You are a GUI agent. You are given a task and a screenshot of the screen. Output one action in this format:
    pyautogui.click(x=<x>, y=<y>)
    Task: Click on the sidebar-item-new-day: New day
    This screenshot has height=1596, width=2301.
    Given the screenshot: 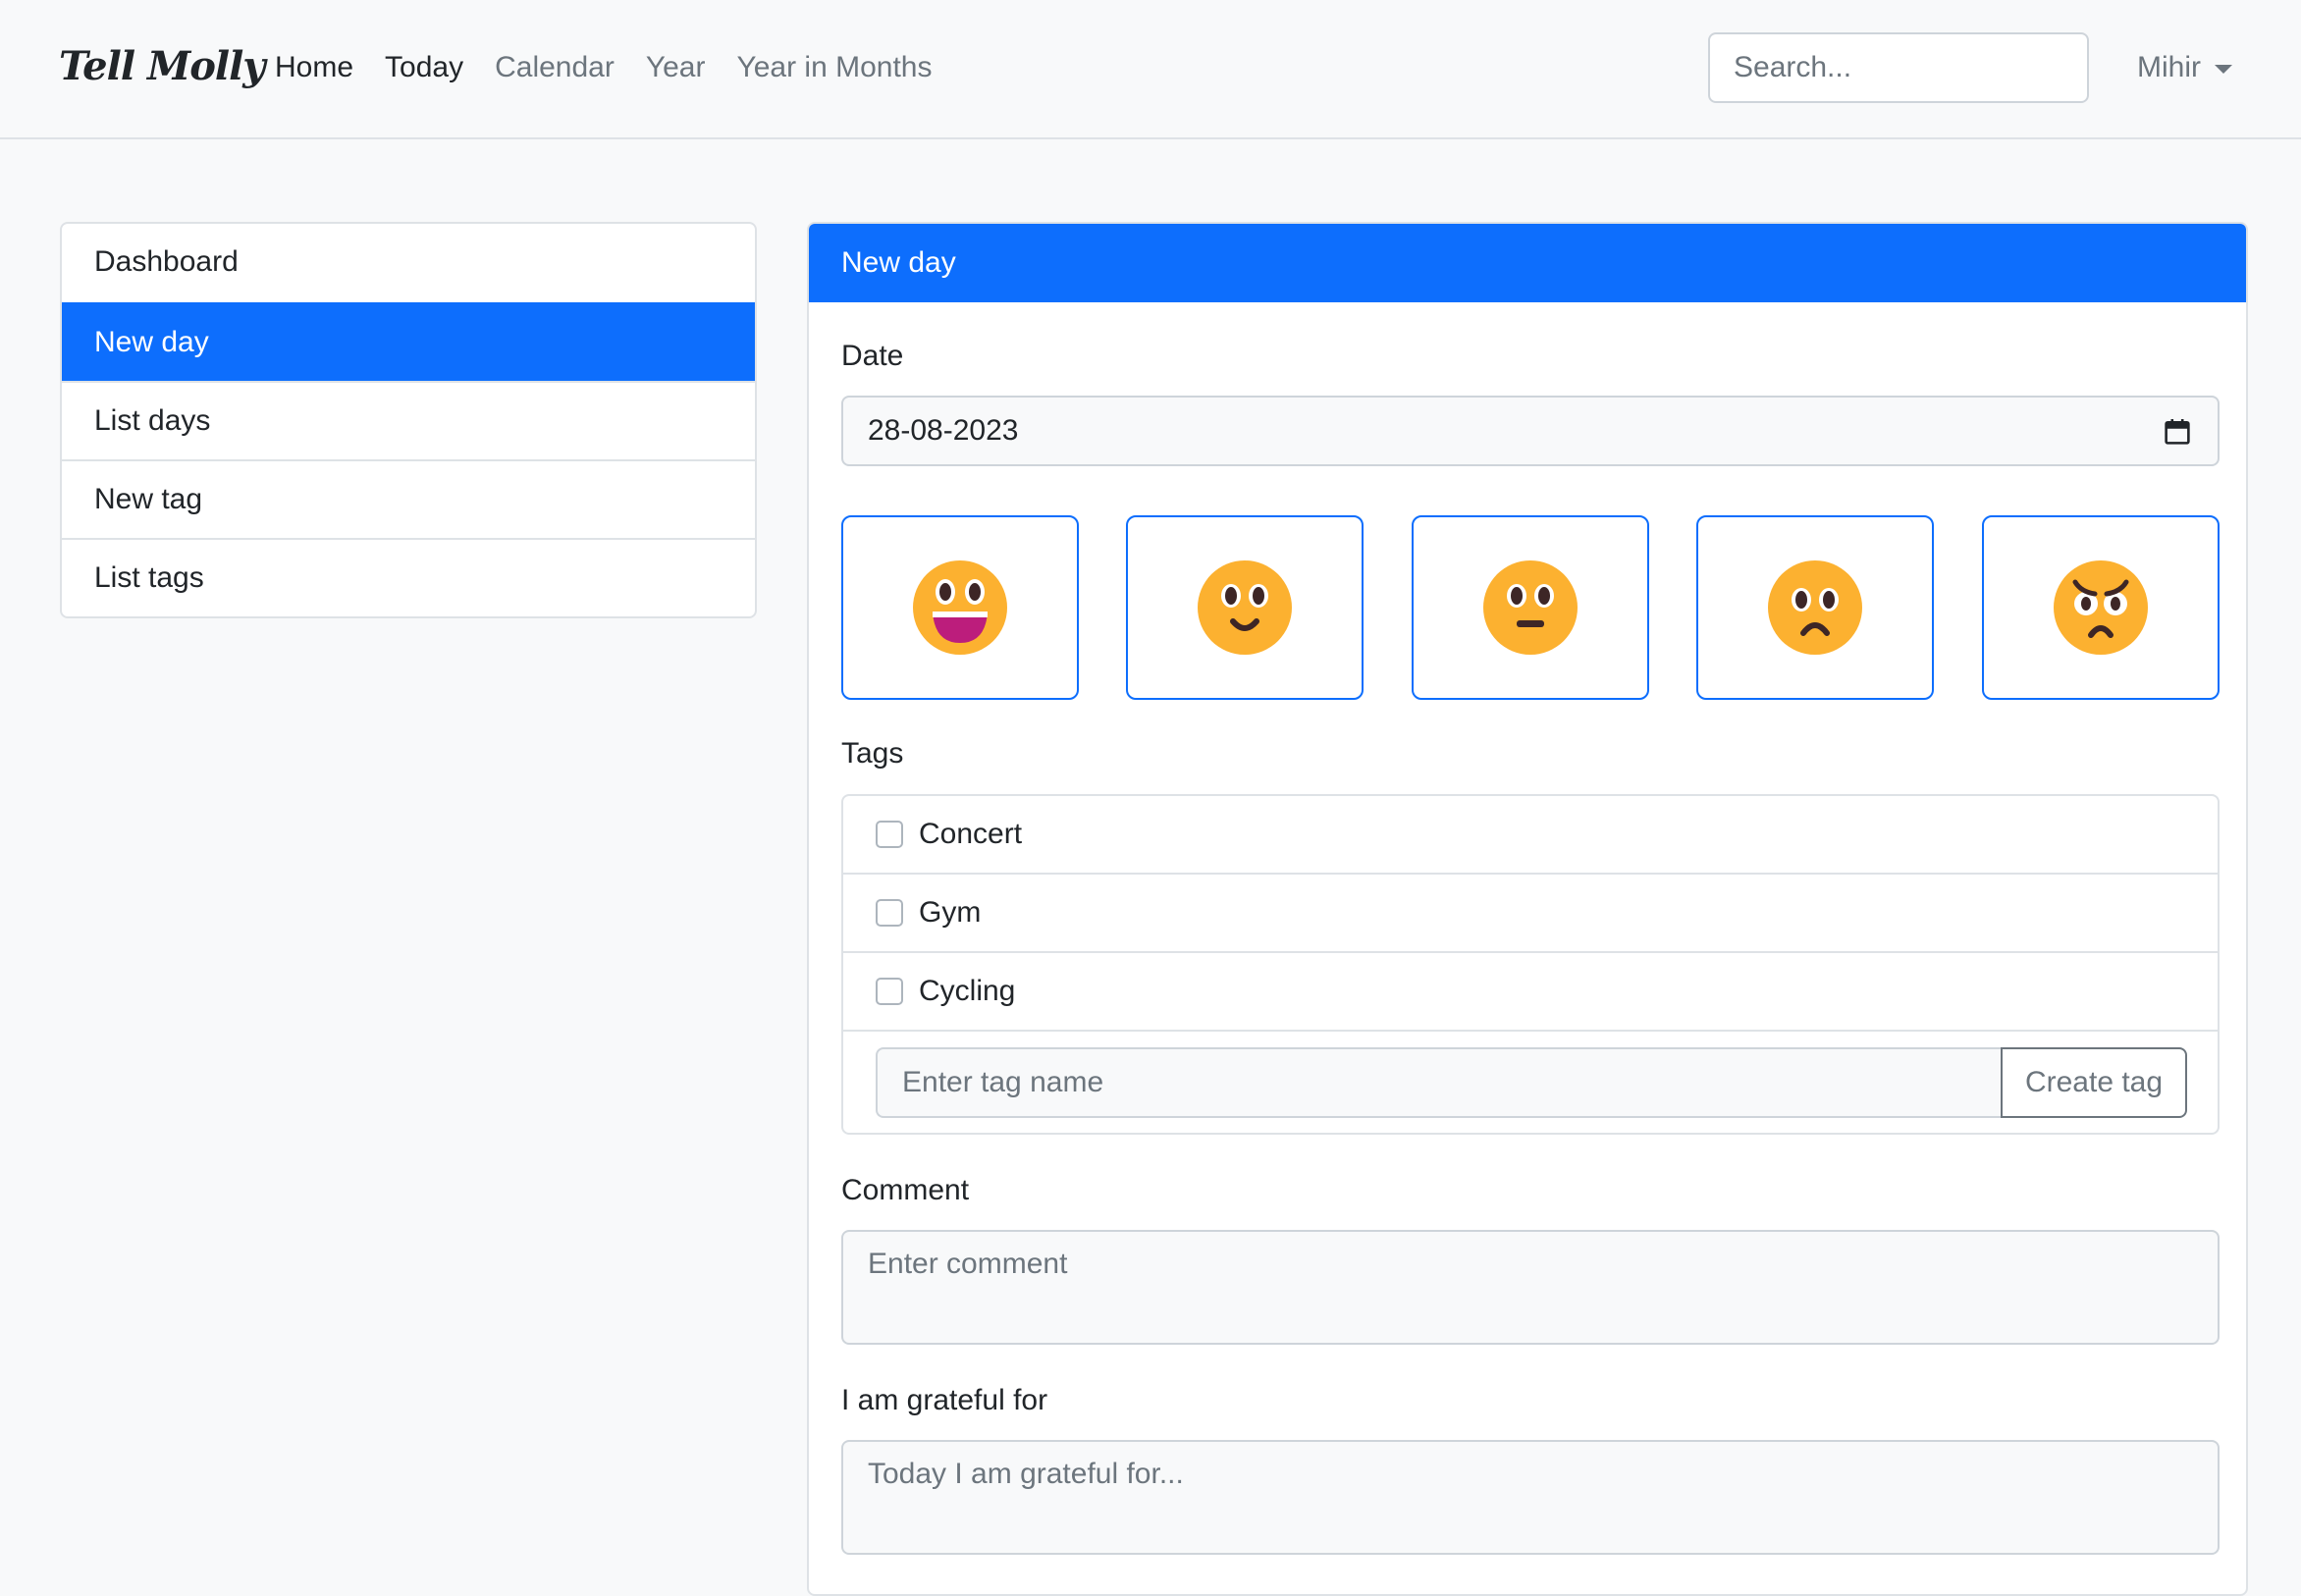 What is the action you would take?
    pyautogui.click(x=408, y=341)
    